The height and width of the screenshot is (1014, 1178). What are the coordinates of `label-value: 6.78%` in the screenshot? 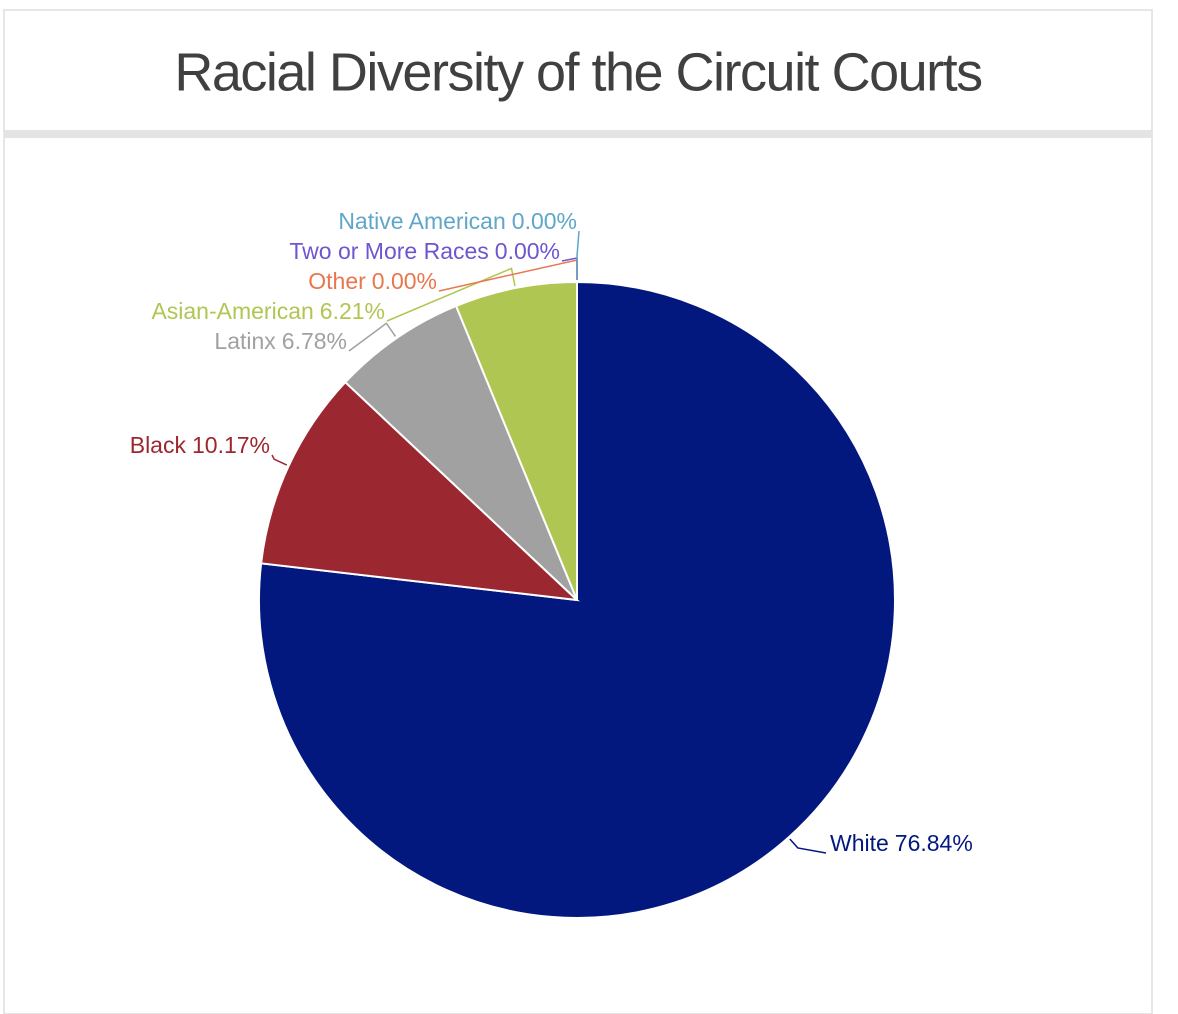 It's located at (314, 341).